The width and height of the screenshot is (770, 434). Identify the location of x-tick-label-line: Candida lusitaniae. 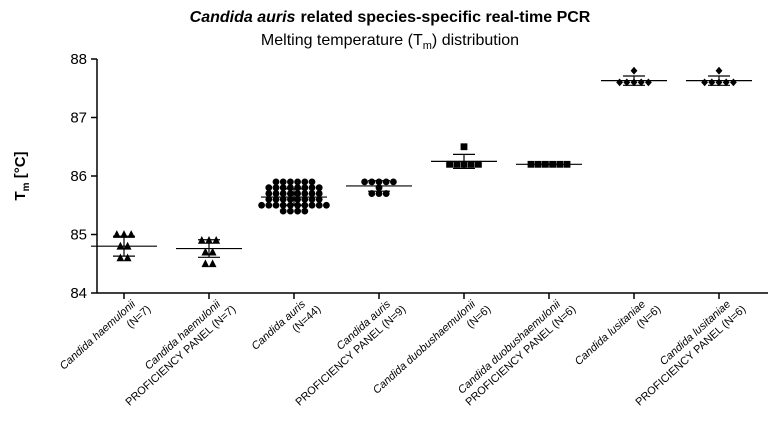
(610, 332).